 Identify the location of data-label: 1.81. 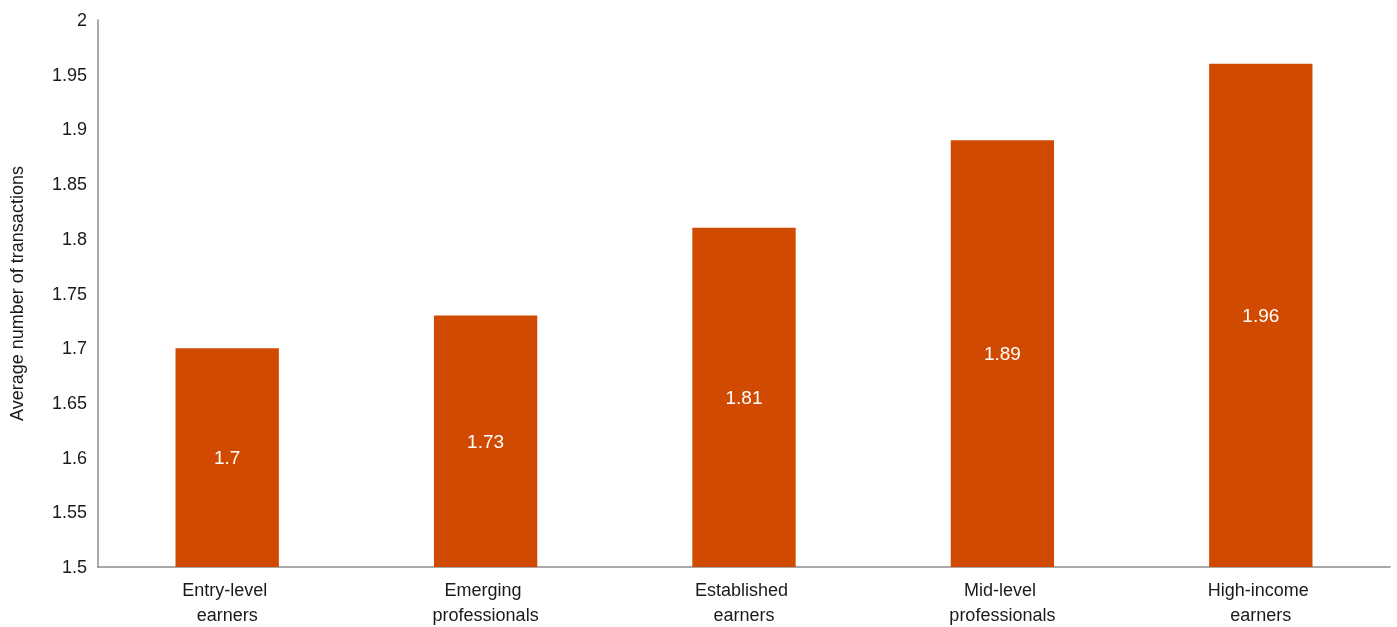
(744, 397).